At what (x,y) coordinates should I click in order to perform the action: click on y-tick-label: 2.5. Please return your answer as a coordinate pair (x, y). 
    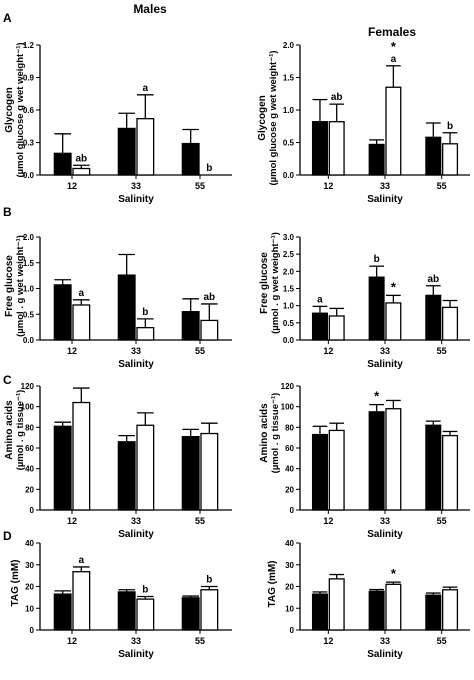
    Looking at the image, I should click on (289, 254).